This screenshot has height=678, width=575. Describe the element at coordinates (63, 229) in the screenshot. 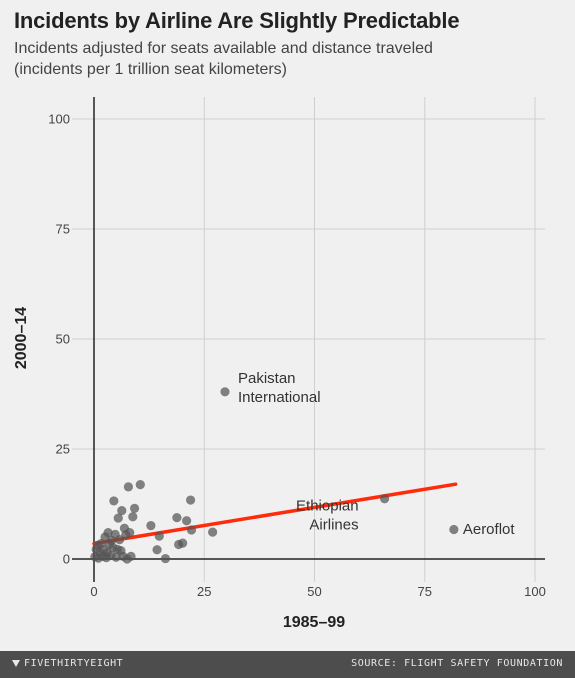

I see `y-tick-label: 75` at that location.